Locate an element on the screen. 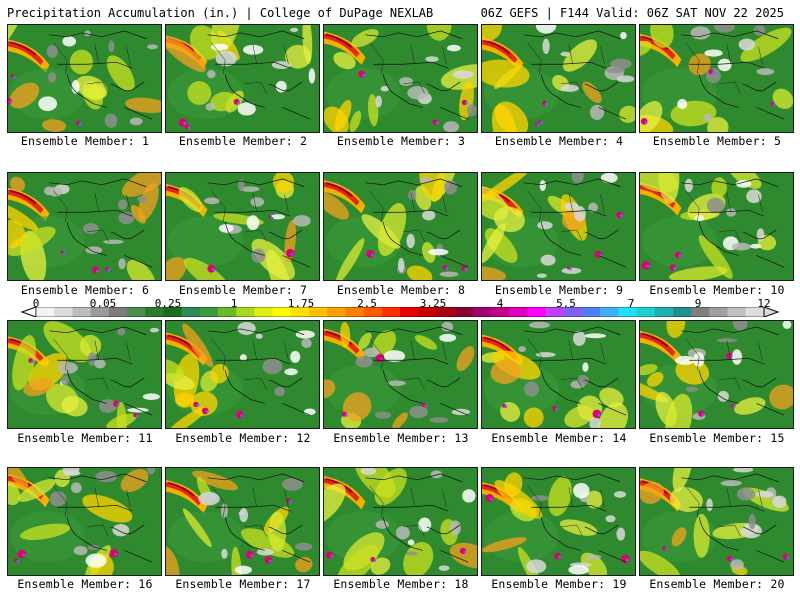 The image size is (800, 600). legend-right-arrow is located at coordinates (771, 312).